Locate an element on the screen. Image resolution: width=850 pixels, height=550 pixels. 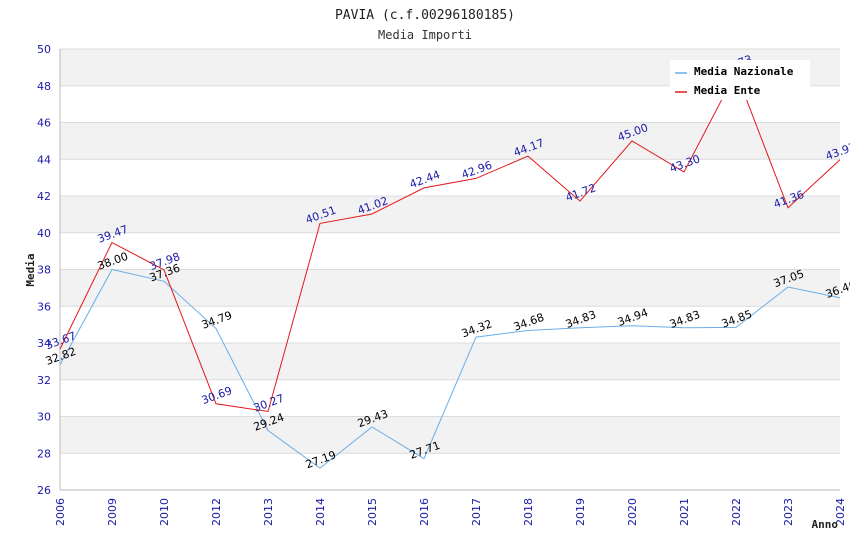
legend-box is located at coordinates (740, 80).